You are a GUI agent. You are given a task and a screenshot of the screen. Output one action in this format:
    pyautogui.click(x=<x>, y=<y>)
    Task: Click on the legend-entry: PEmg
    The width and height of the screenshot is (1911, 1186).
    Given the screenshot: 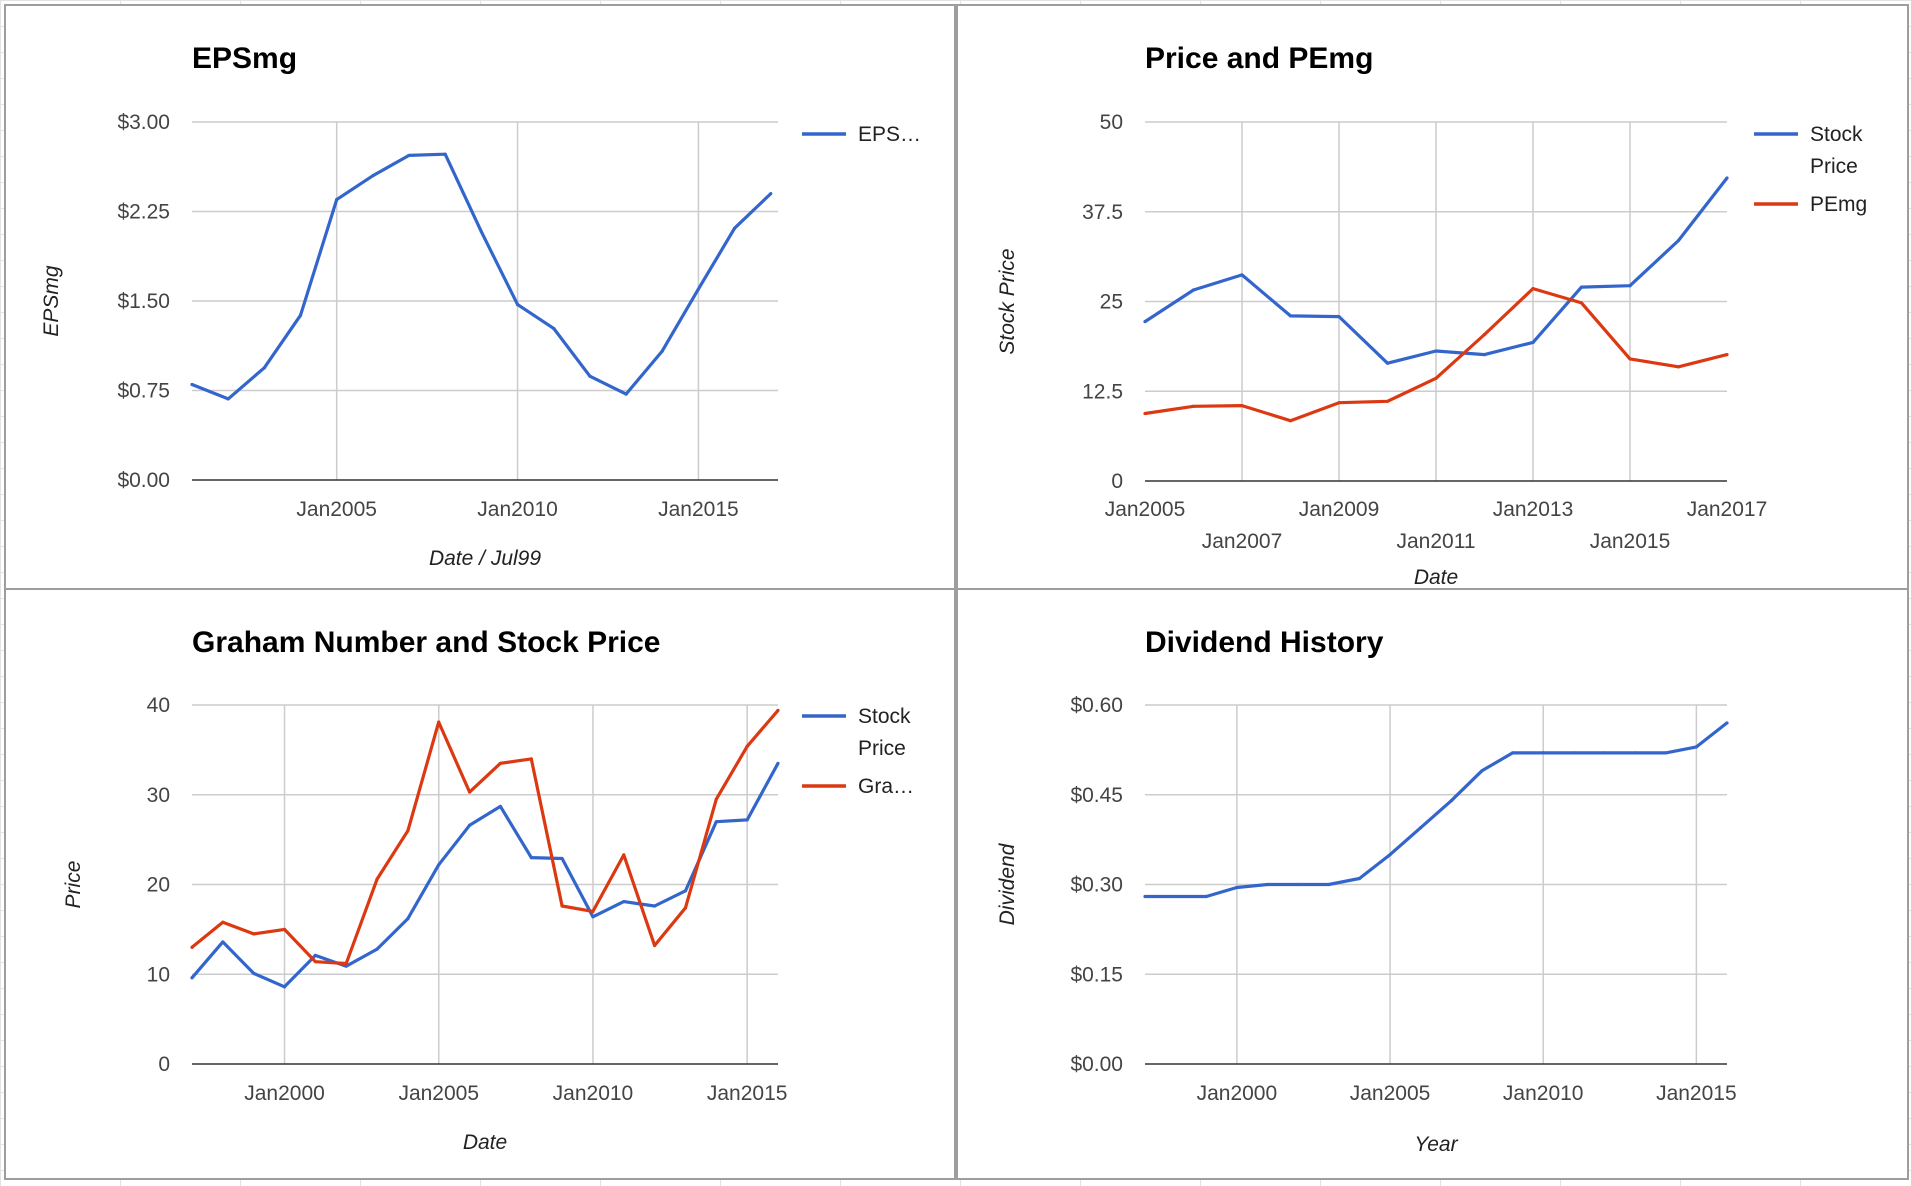 What is the action you would take?
    pyautogui.click(x=1838, y=204)
    